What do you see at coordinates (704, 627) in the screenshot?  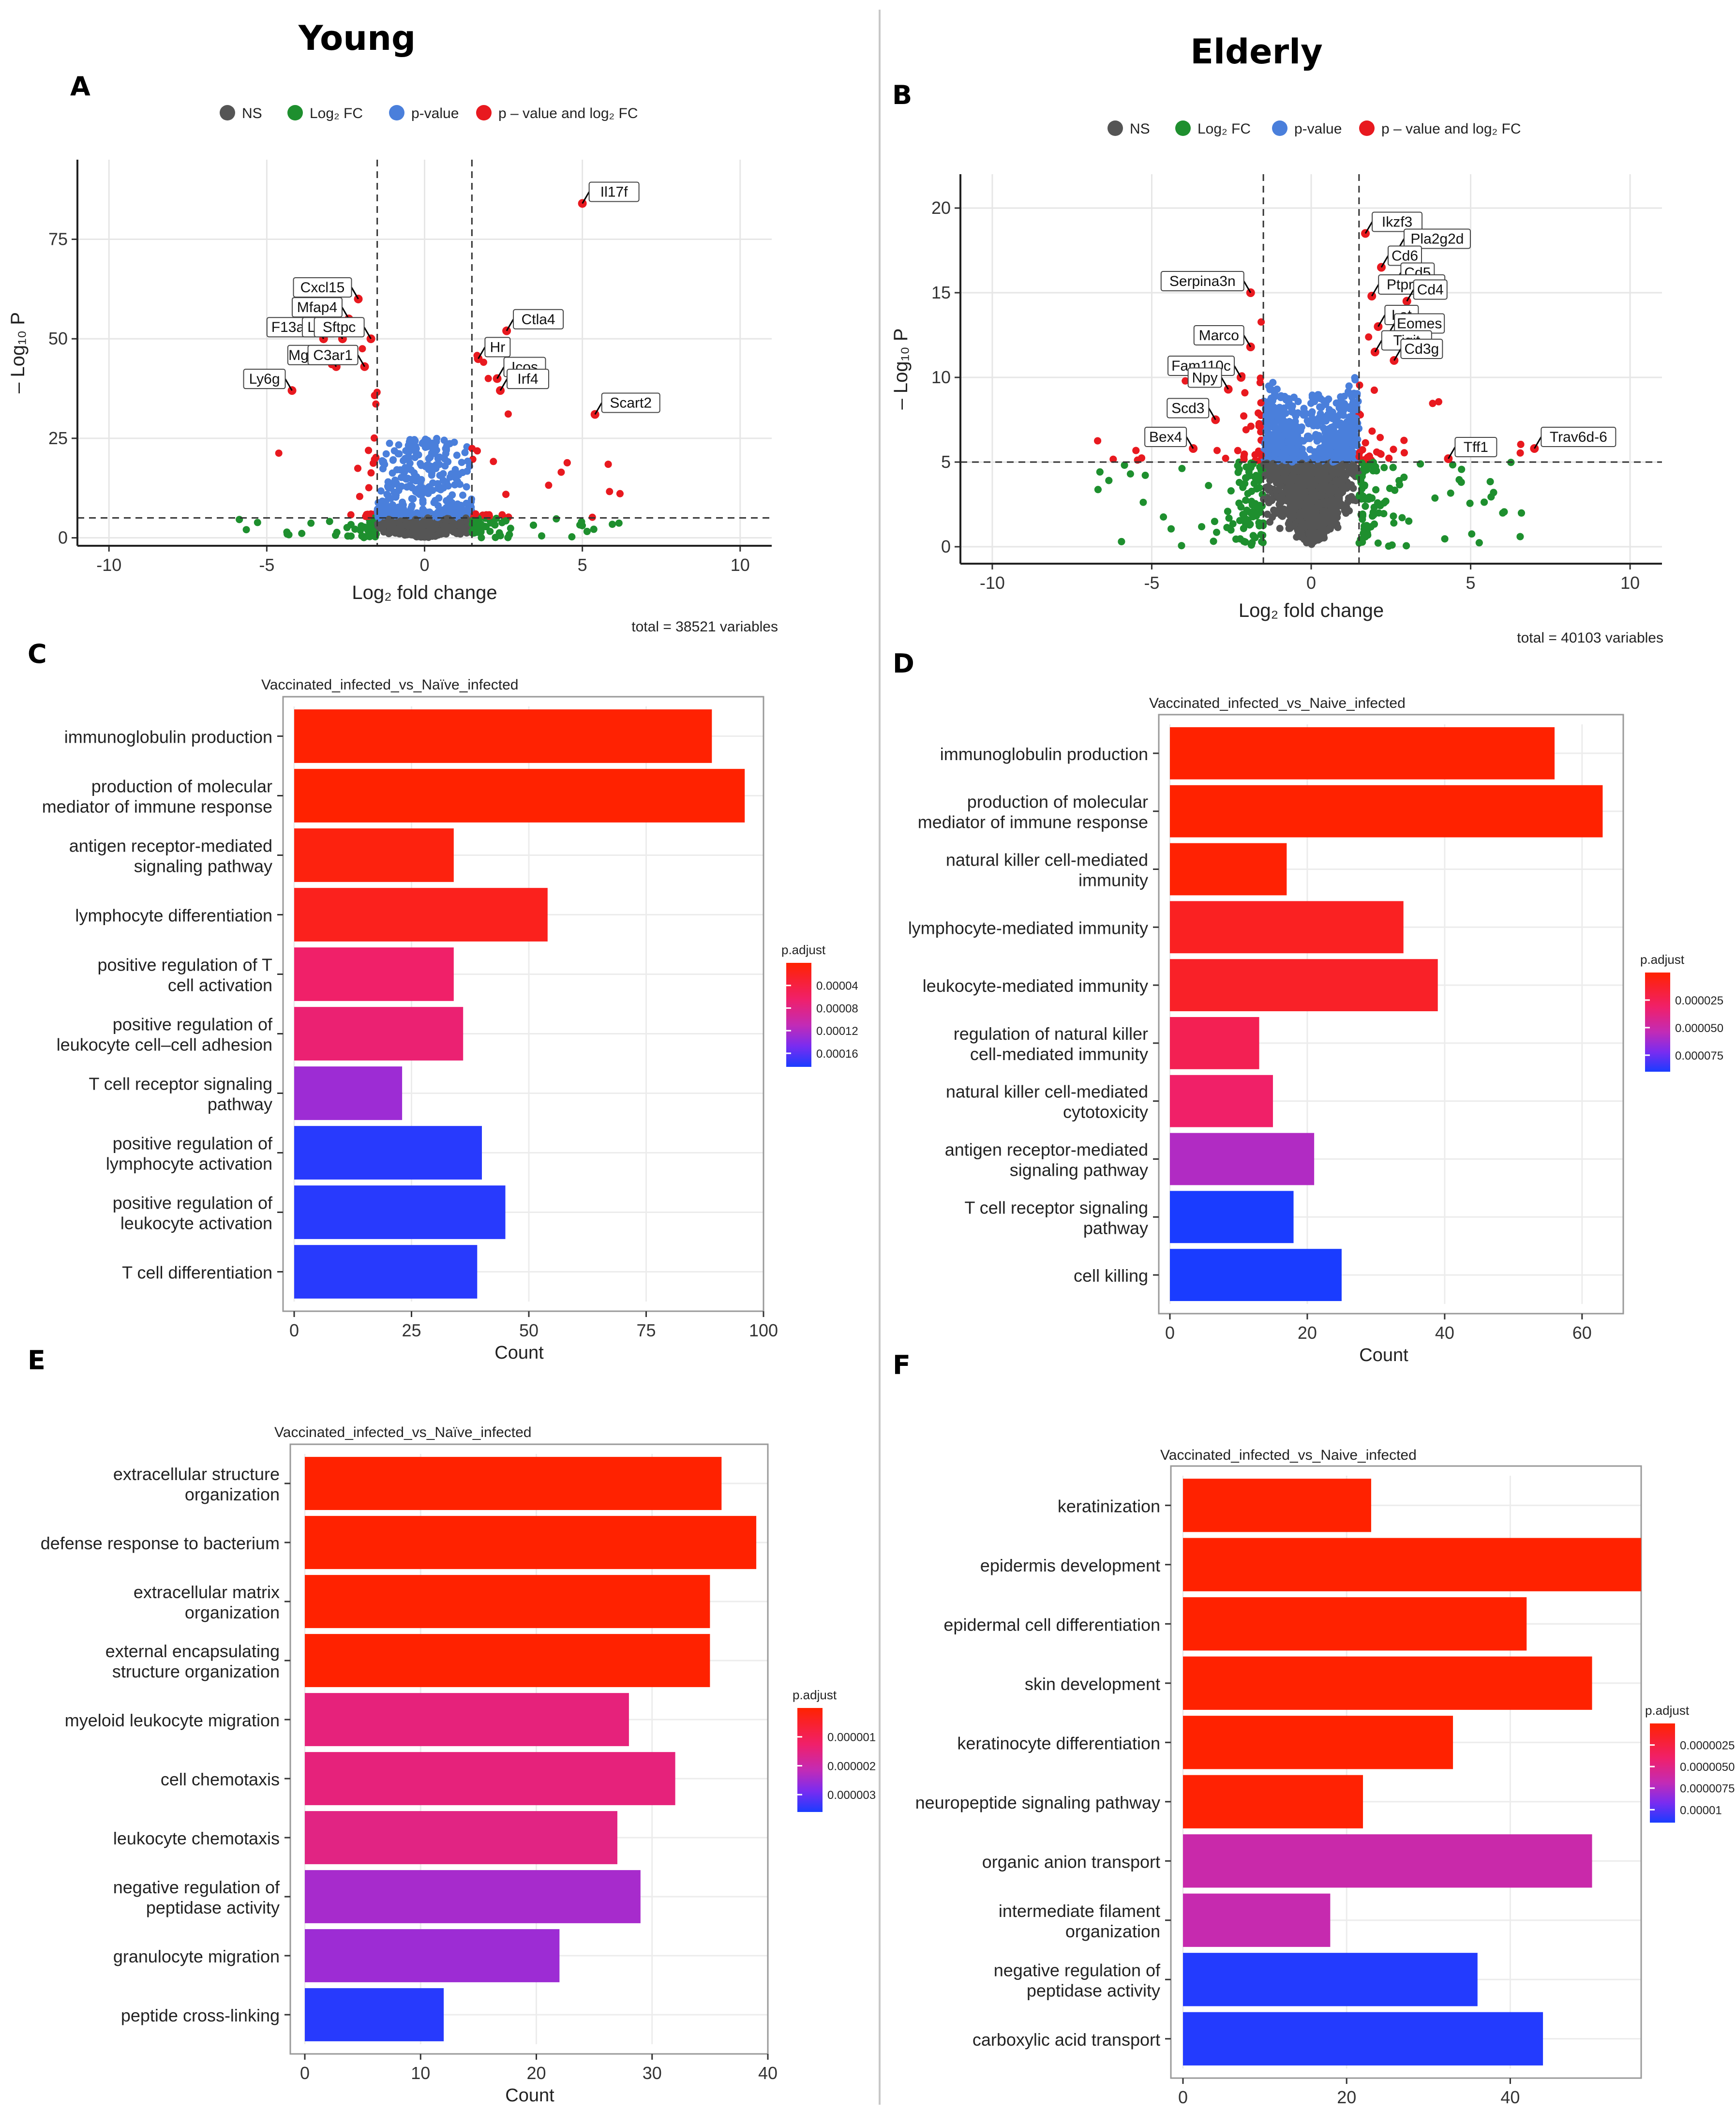 I see `variables-caption: total = 38521 variables` at bounding box center [704, 627].